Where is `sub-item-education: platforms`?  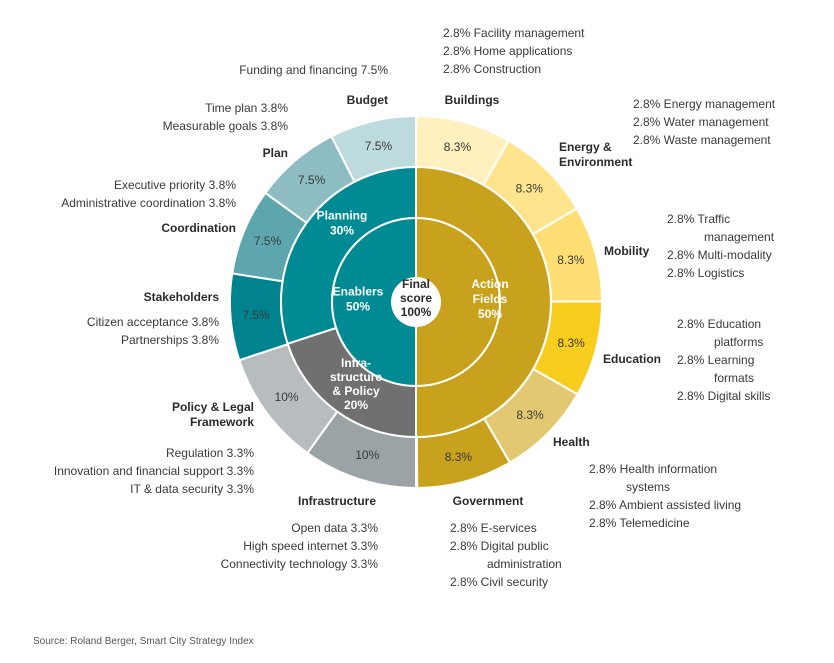
sub-item-education: platforms is located at coordinates (738, 342).